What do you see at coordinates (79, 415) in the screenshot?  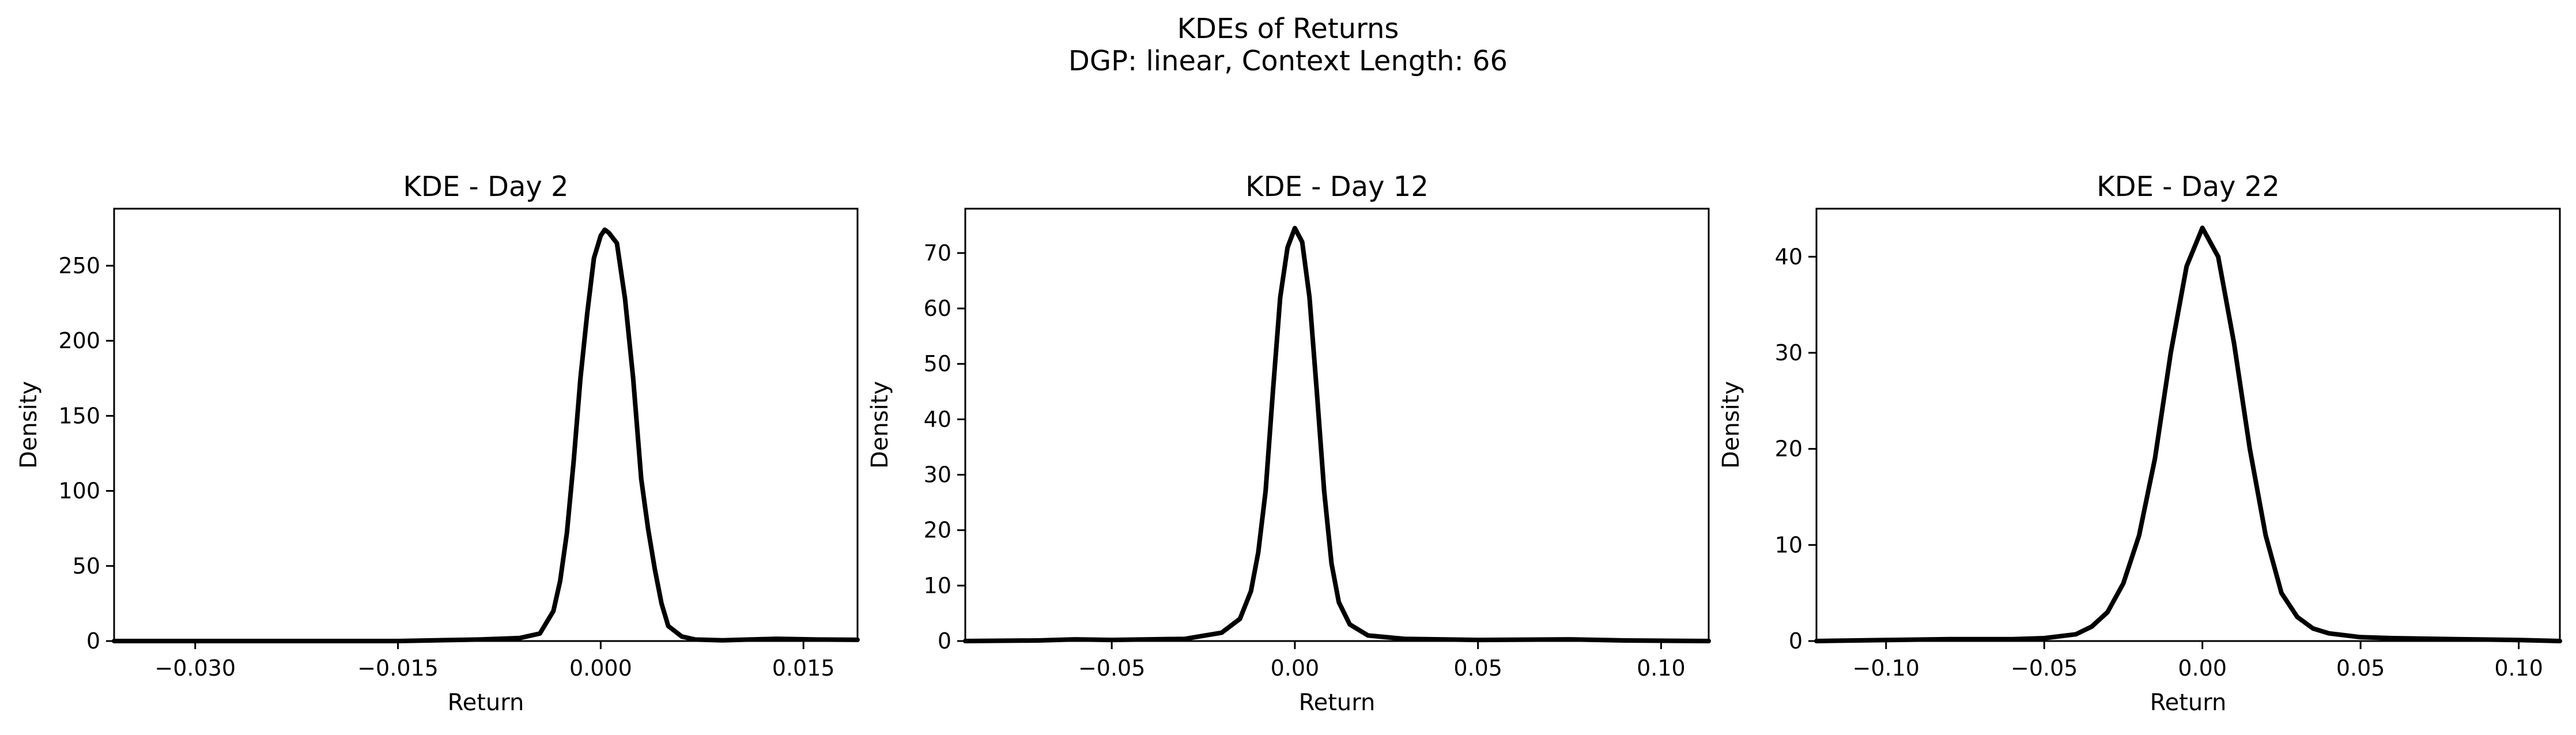 I see `y-tick-label: 150` at bounding box center [79, 415].